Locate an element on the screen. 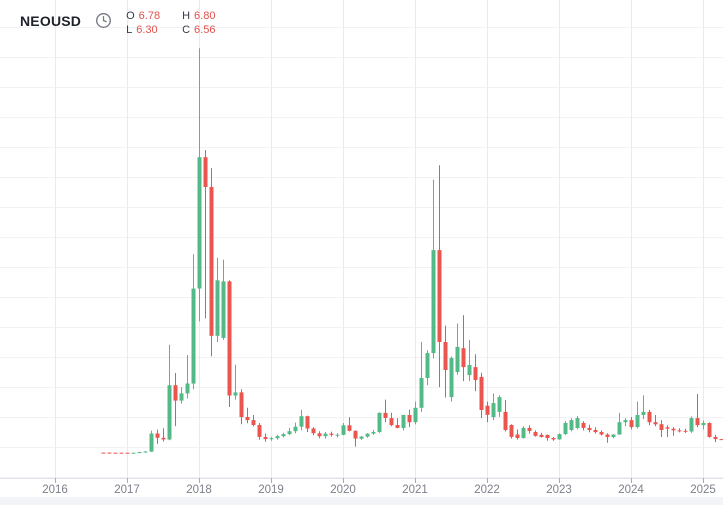 This screenshot has height=505, width=723. year-label-2022: 2022 is located at coordinates (487, 490).